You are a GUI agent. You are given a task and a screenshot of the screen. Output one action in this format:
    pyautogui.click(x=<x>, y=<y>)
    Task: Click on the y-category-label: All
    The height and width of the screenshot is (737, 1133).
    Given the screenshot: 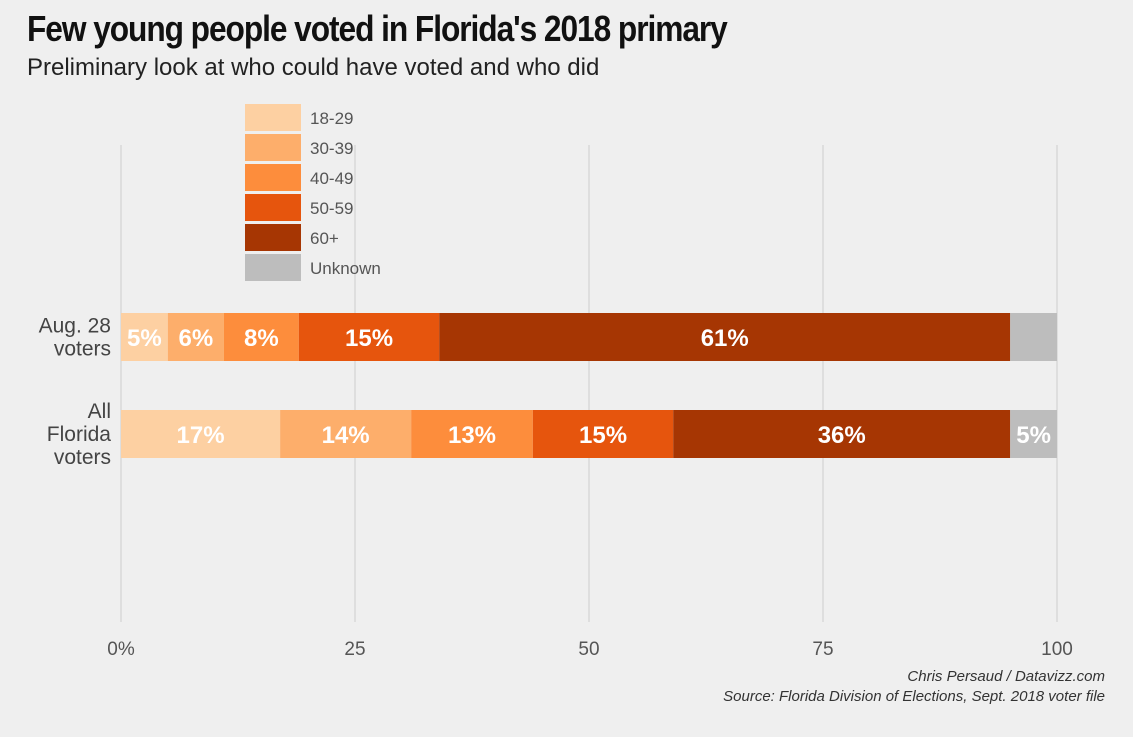 What is the action you would take?
    pyautogui.click(x=99, y=411)
    